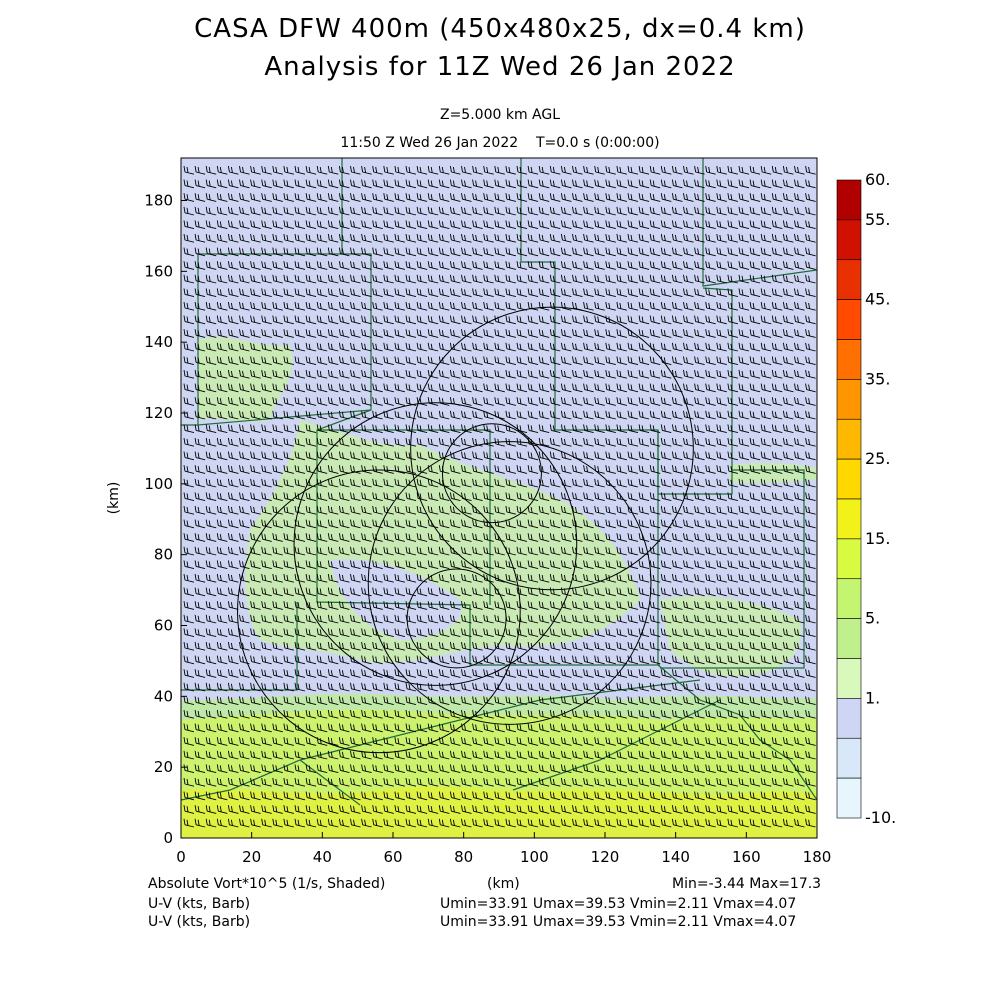 The height and width of the screenshot is (1000, 1000). I want to click on range-ring, so click(491, 473).